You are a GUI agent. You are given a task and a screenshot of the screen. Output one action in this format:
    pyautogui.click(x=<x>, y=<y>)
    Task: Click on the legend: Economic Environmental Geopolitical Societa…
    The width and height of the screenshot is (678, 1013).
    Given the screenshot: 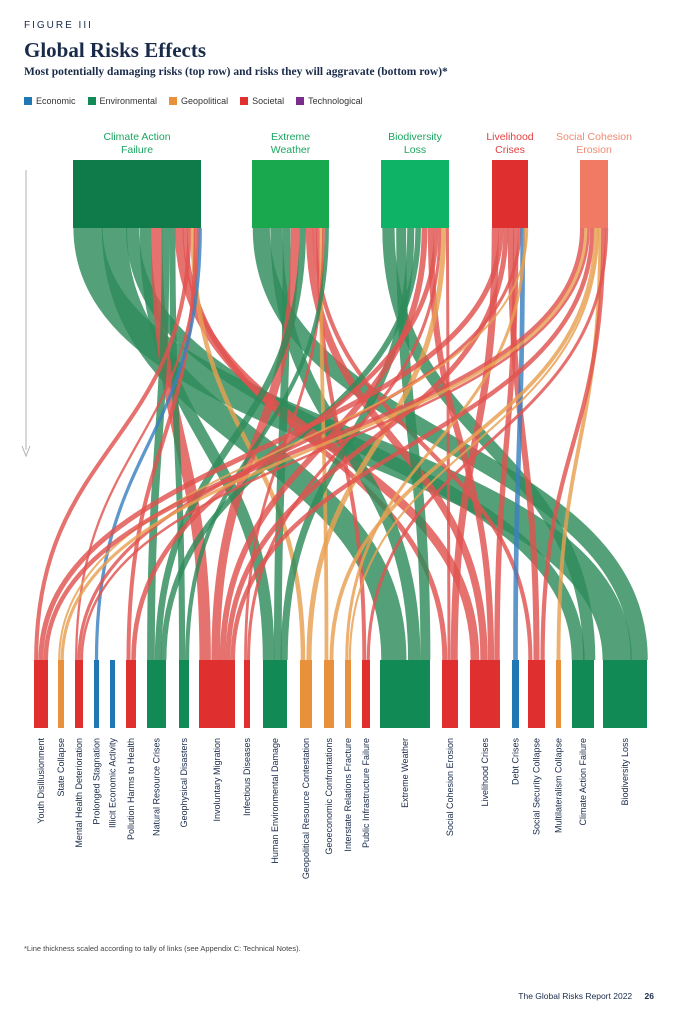 What is the action you would take?
    pyautogui.click(x=193, y=101)
    